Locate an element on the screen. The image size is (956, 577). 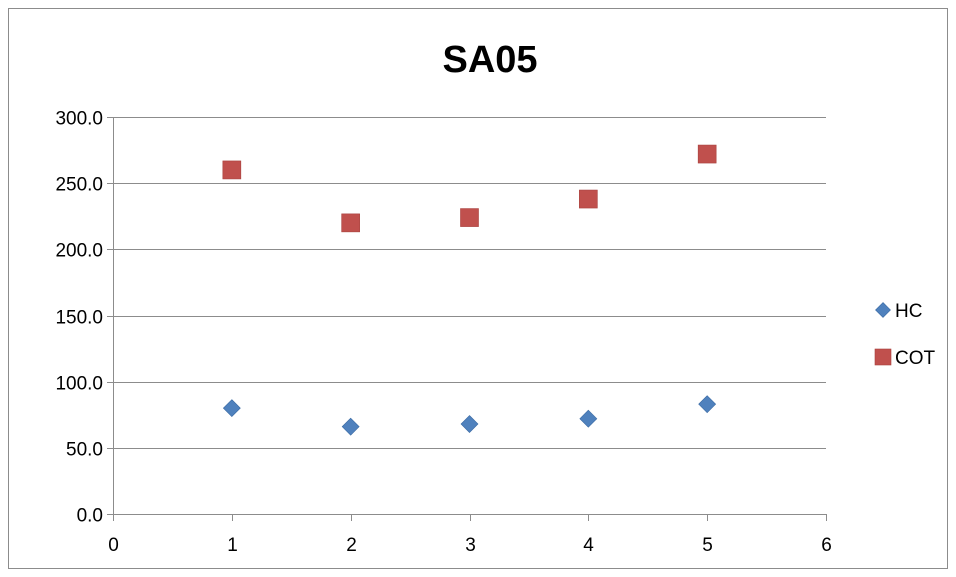
x-tick-label: 3 is located at coordinates (470, 545).